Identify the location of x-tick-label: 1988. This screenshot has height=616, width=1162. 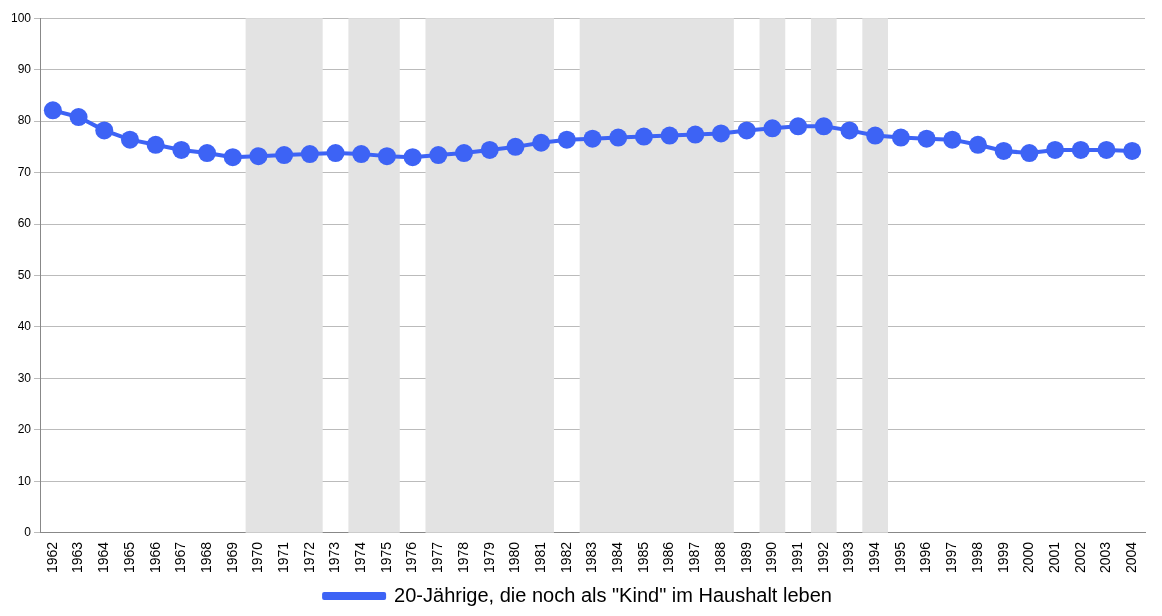
(719, 557).